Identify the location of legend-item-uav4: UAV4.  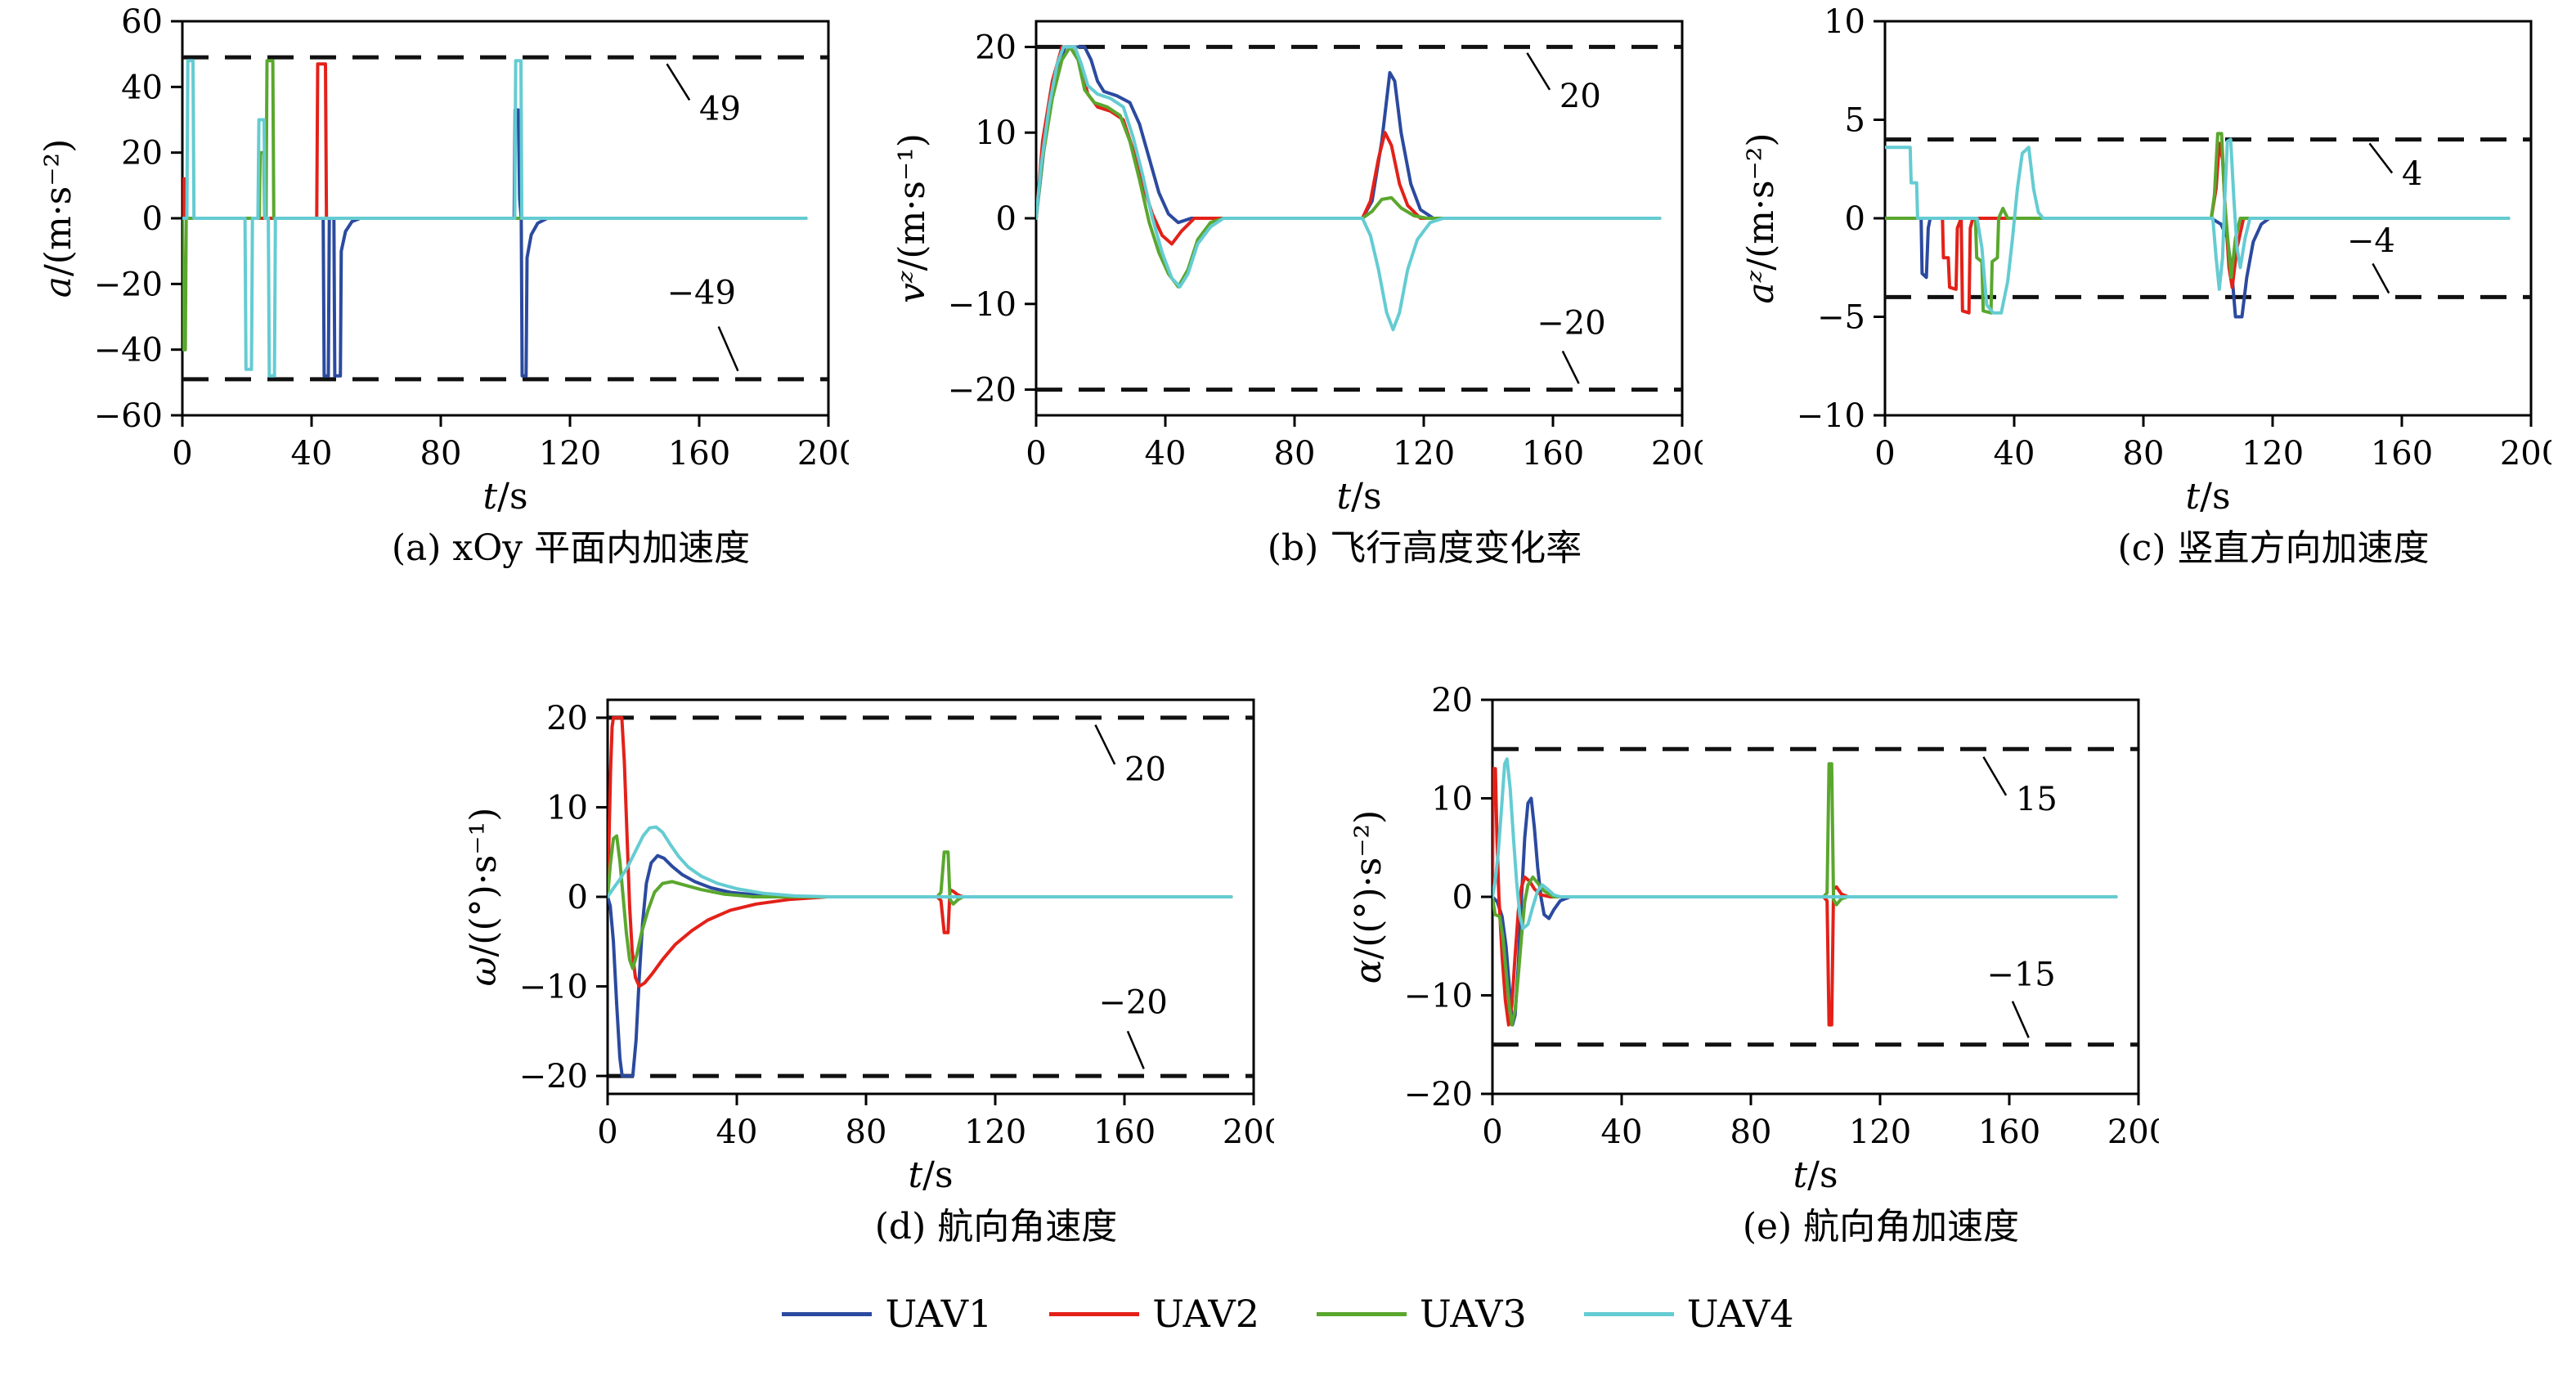
(1689, 1314).